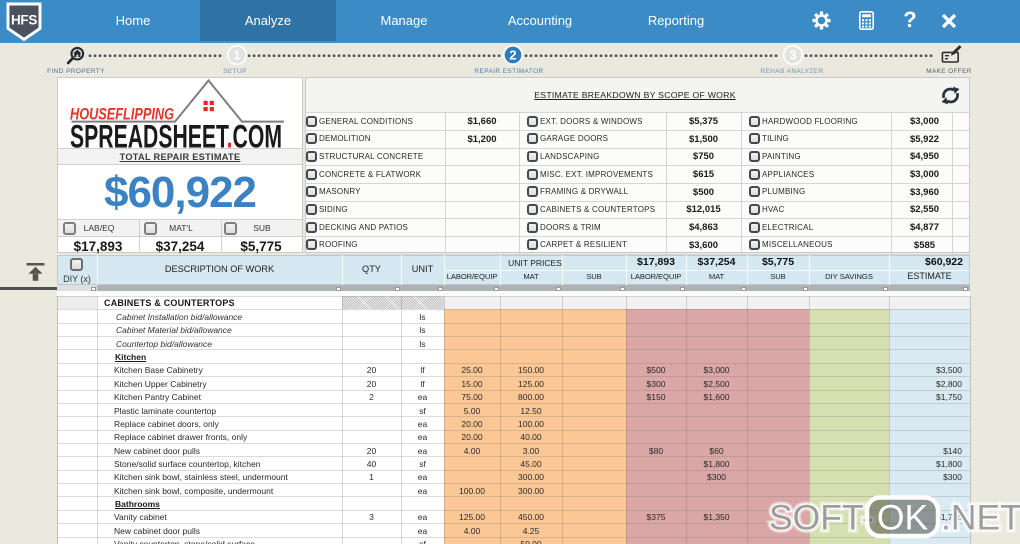  Describe the element at coordinates (122, 114) in the screenshot. I see `svg-text: HOUSEFLIPPING` at that location.